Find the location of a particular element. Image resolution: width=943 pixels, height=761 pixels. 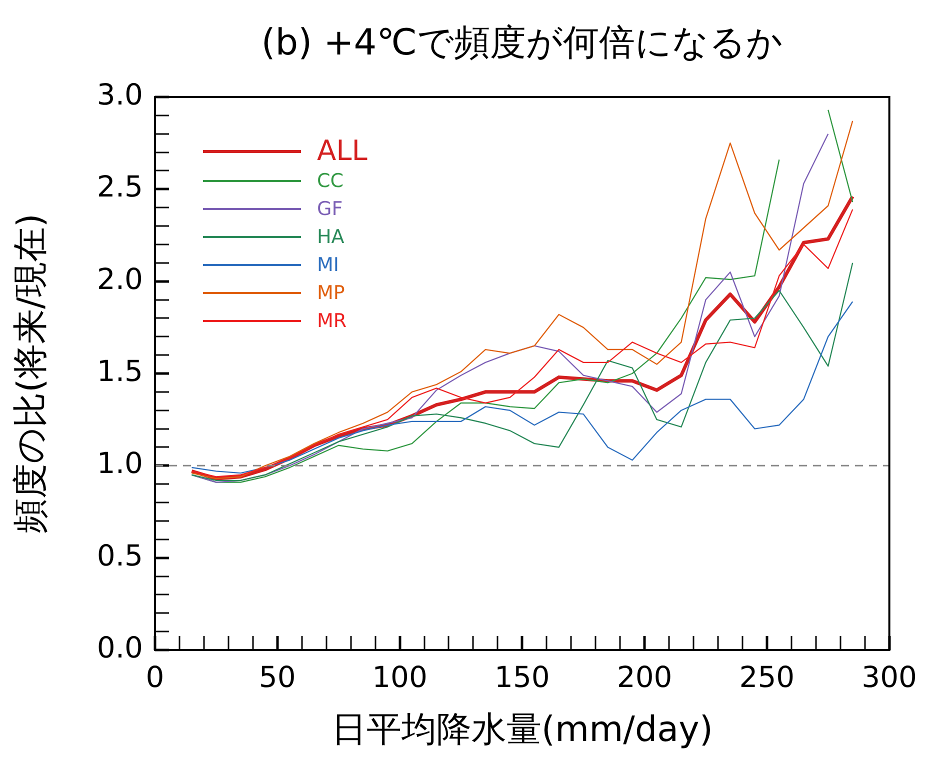

y-tick-label: 0.0 is located at coordinates (119, 647).